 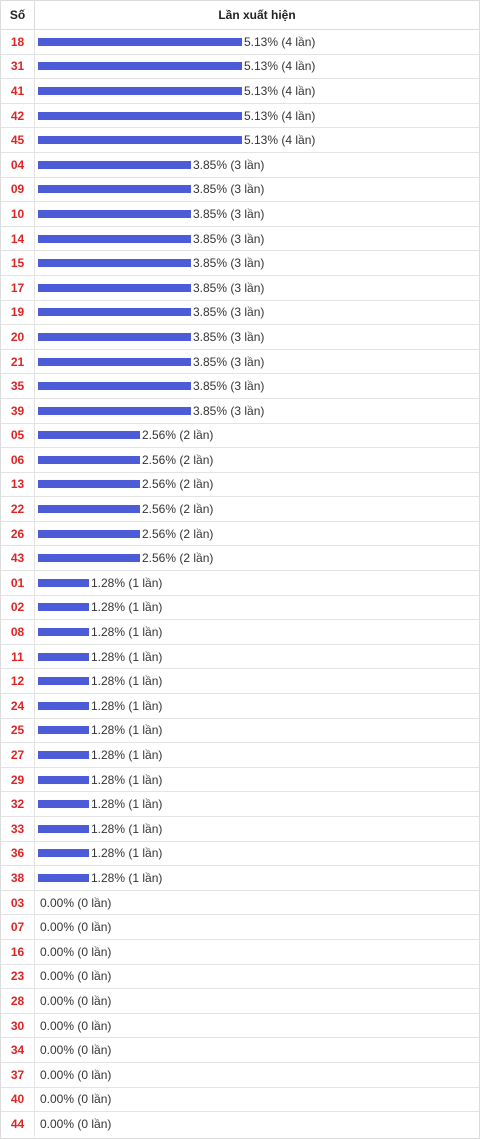 I want to click on table-row: 36 1.28% (1 lần), so click(x=240, y=854).